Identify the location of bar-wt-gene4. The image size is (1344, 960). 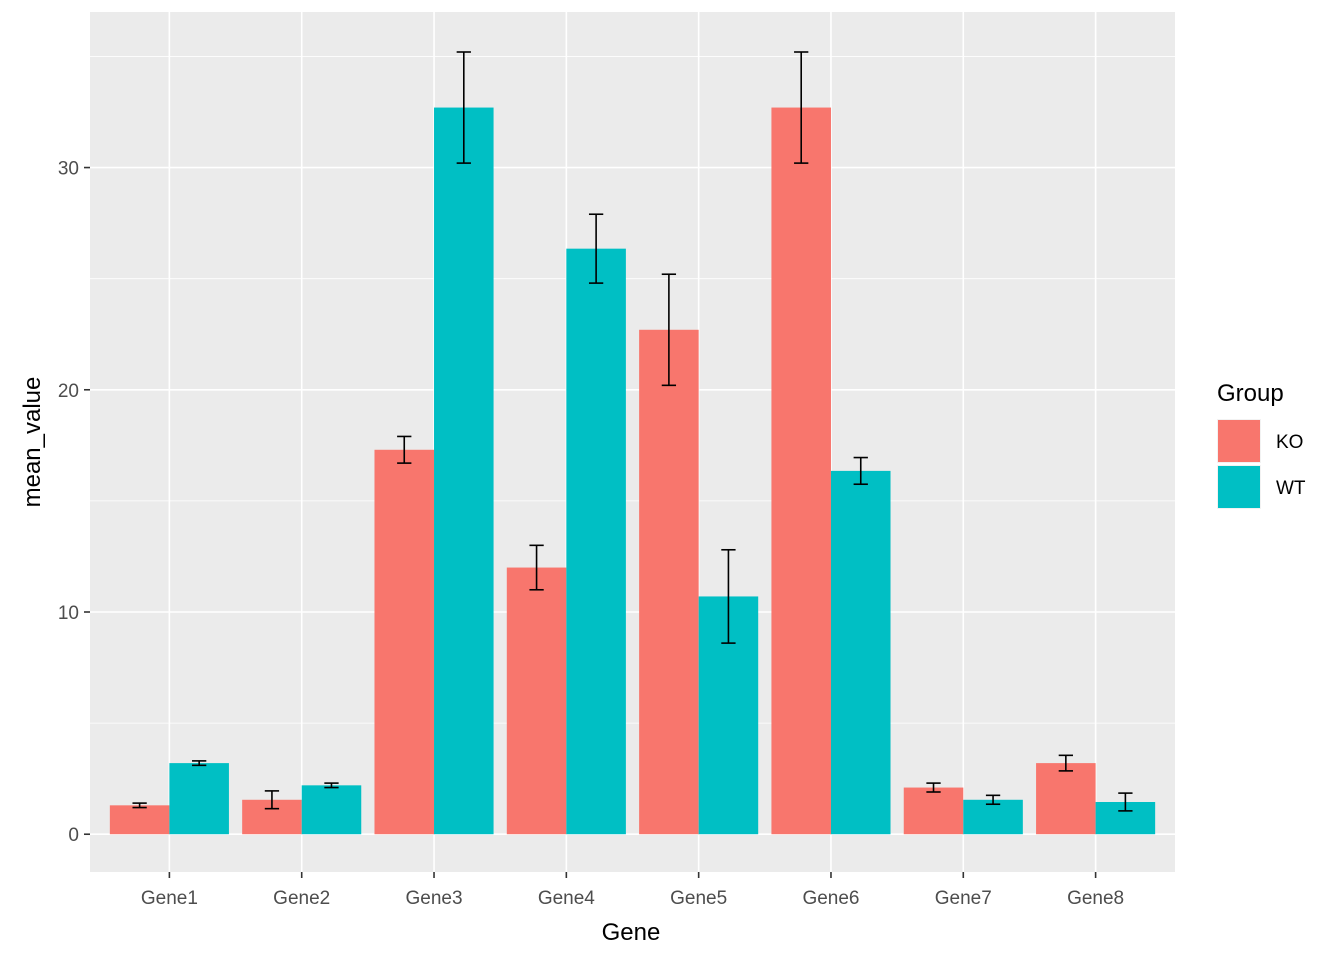
(596, 541).